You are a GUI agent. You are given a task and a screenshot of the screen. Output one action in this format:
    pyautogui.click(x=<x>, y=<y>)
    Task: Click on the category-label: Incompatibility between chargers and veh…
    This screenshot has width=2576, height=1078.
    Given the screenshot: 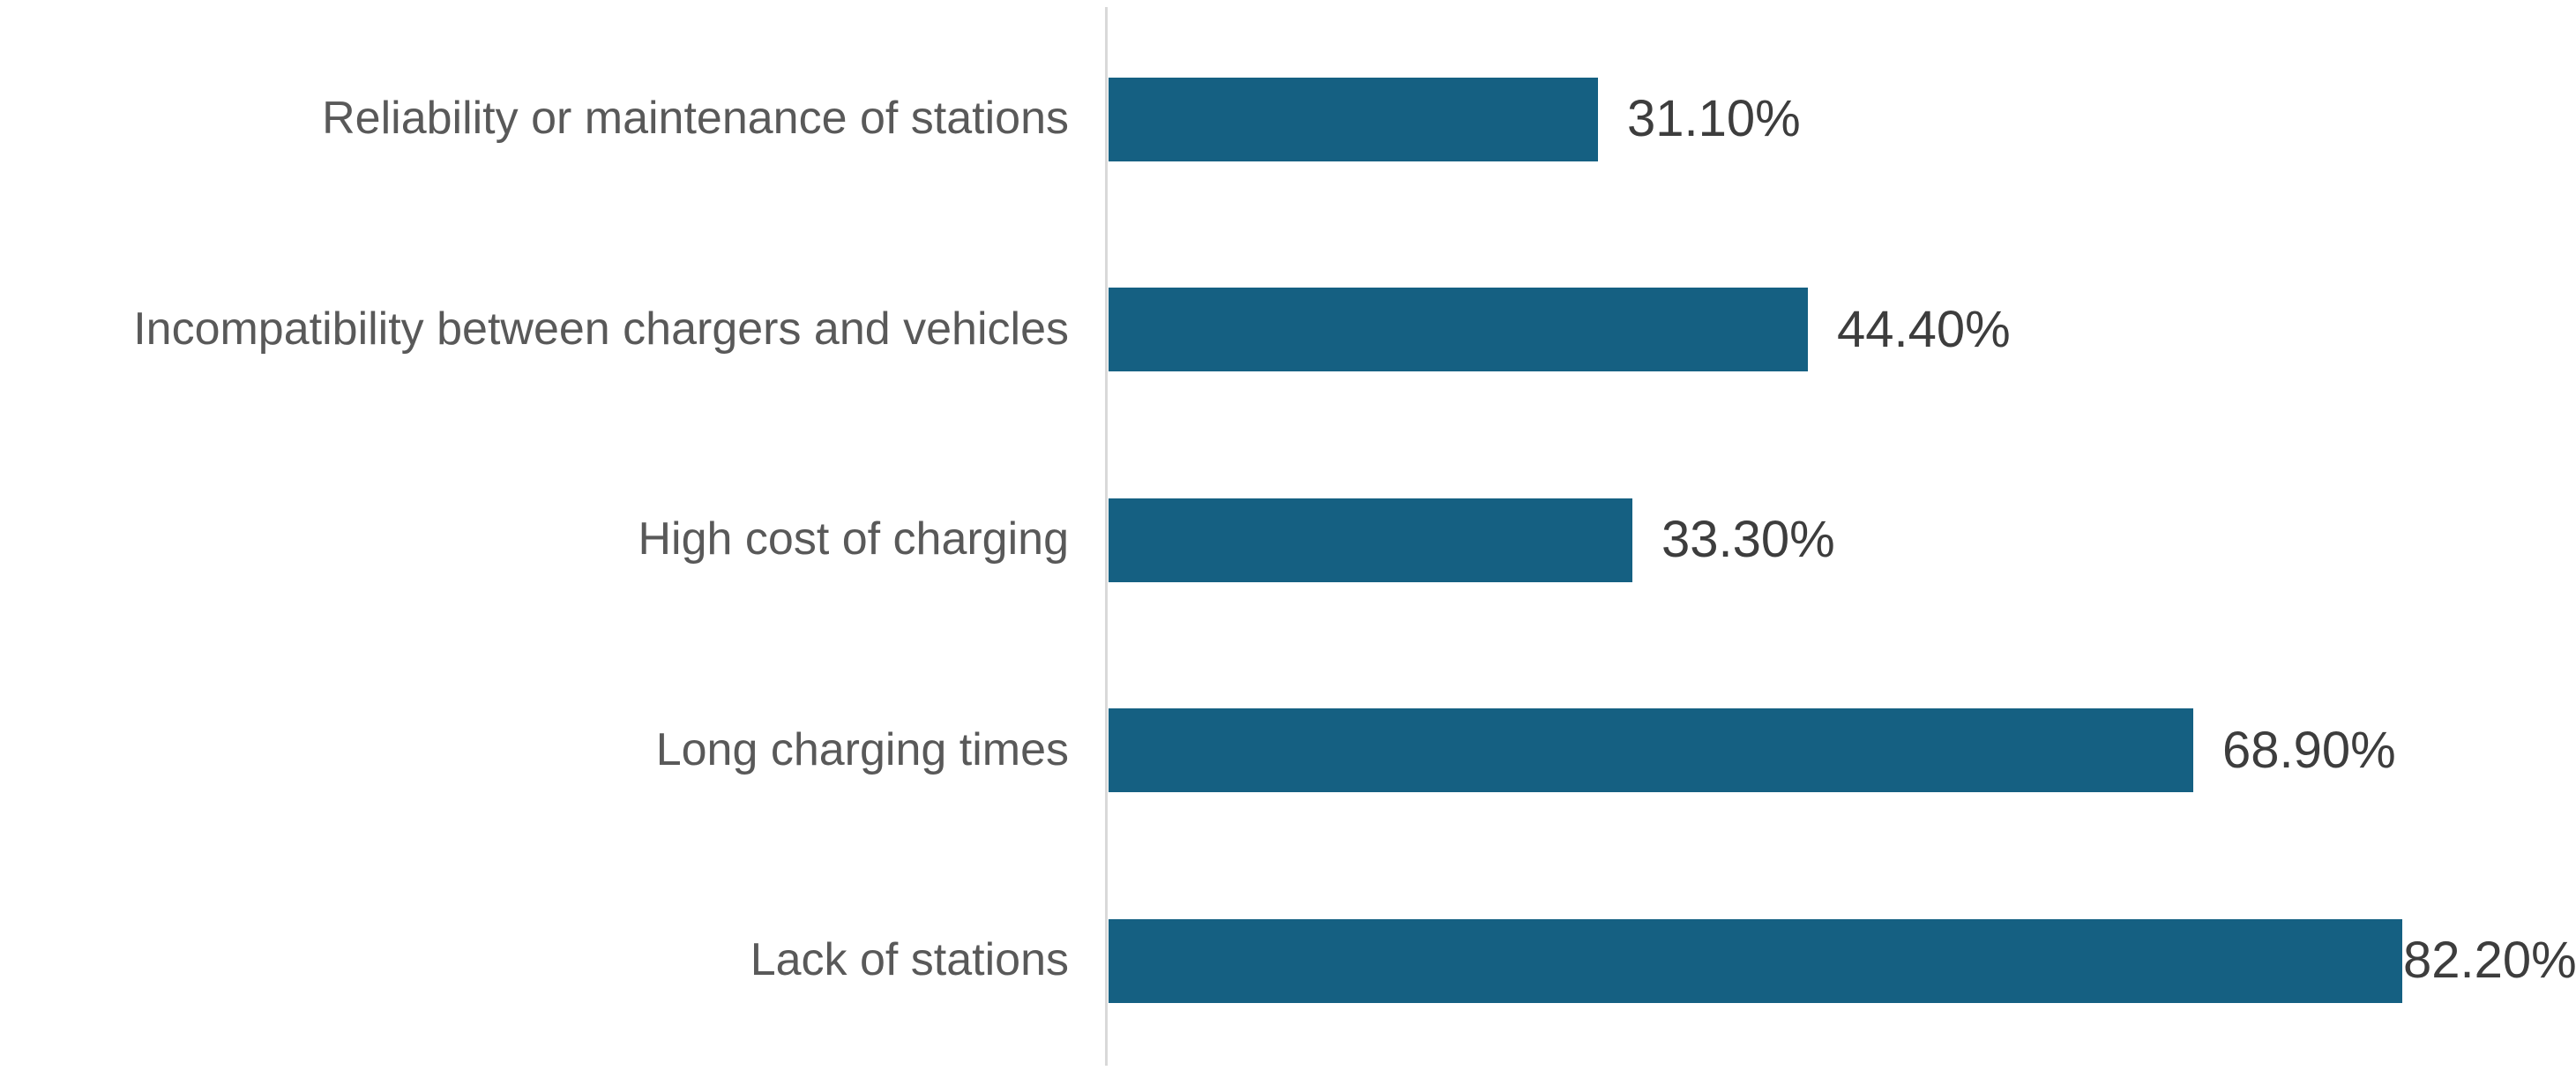 What is the action you would take?
    pyautogui.click(x=601, y=329)
    